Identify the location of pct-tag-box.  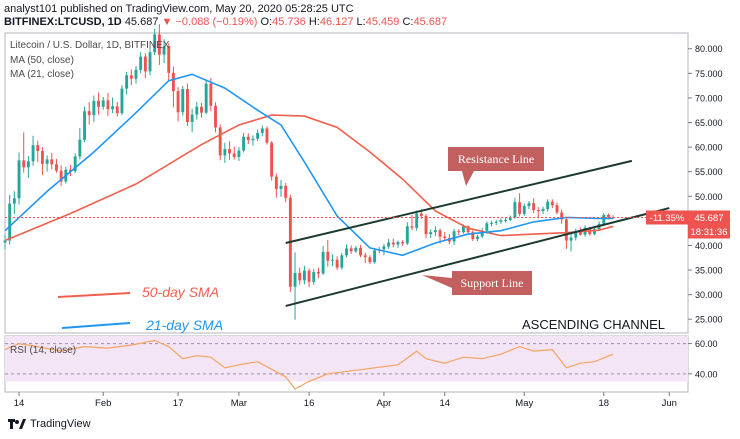
(667, 217).